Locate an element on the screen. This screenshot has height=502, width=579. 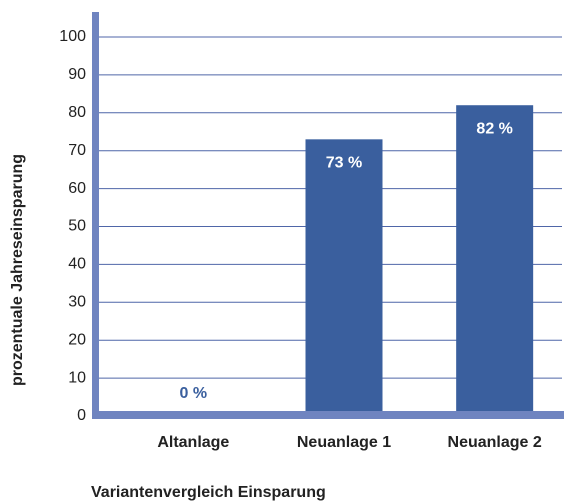
x-tick-label: Neuanlage 1 is located at coordinates (344, 442).